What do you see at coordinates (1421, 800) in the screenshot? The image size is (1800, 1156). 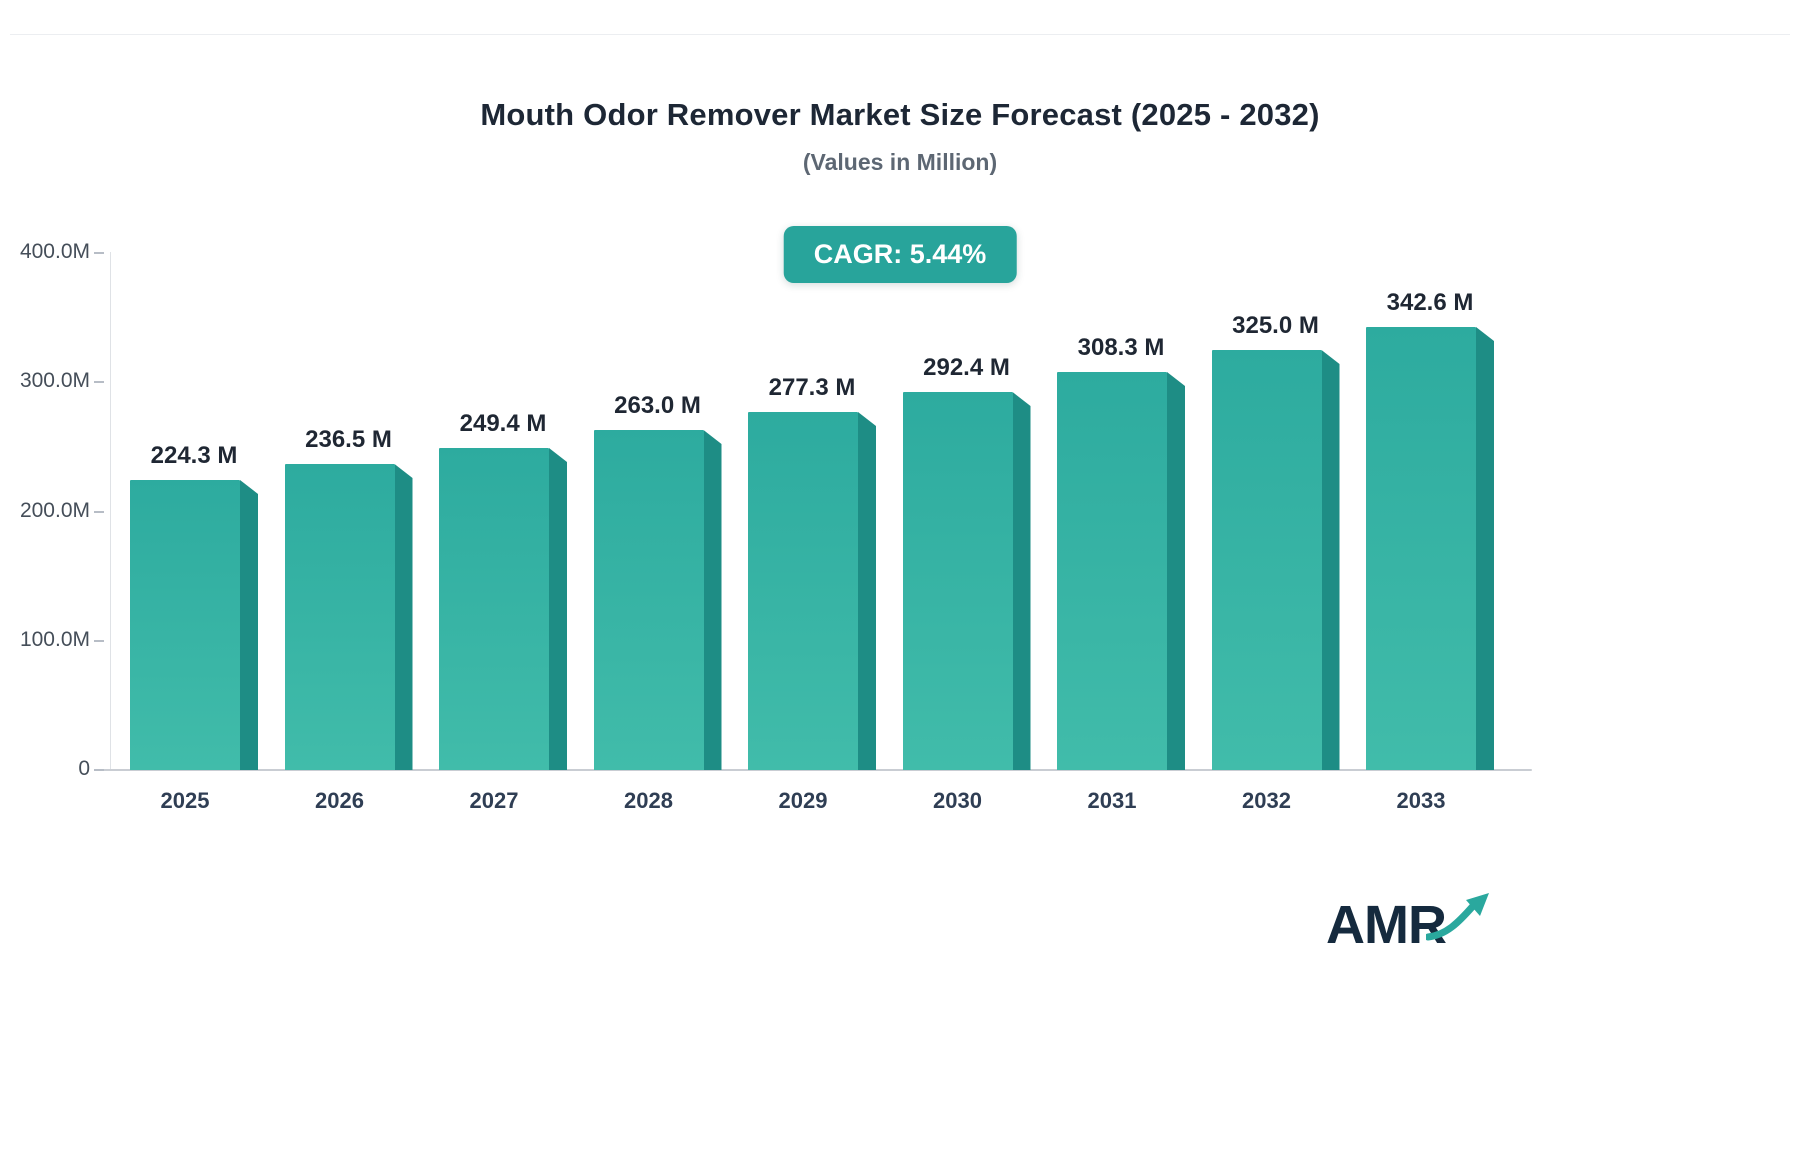 I see `x-tick-label: 2033` at bounding box center [1421, 800].